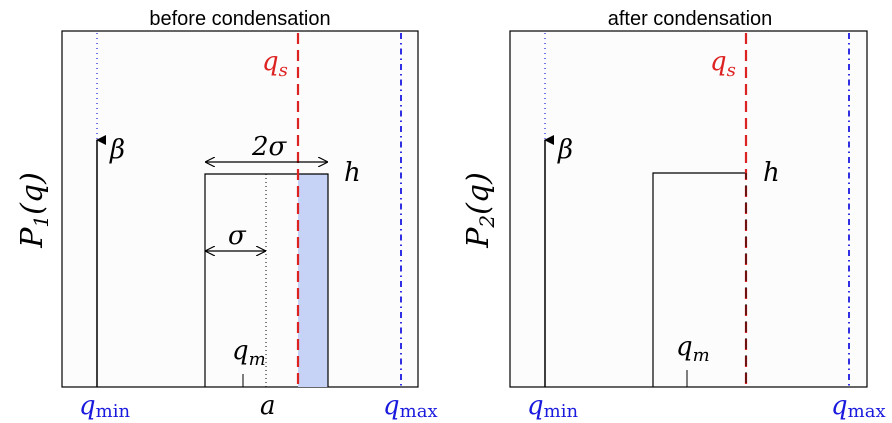 Image resolution: width=892 pixels, height=423 pixels. What do you see at coordinates (268, 406) in the screenshot?
I see `a-label: a` at bounding box center [268, 406].